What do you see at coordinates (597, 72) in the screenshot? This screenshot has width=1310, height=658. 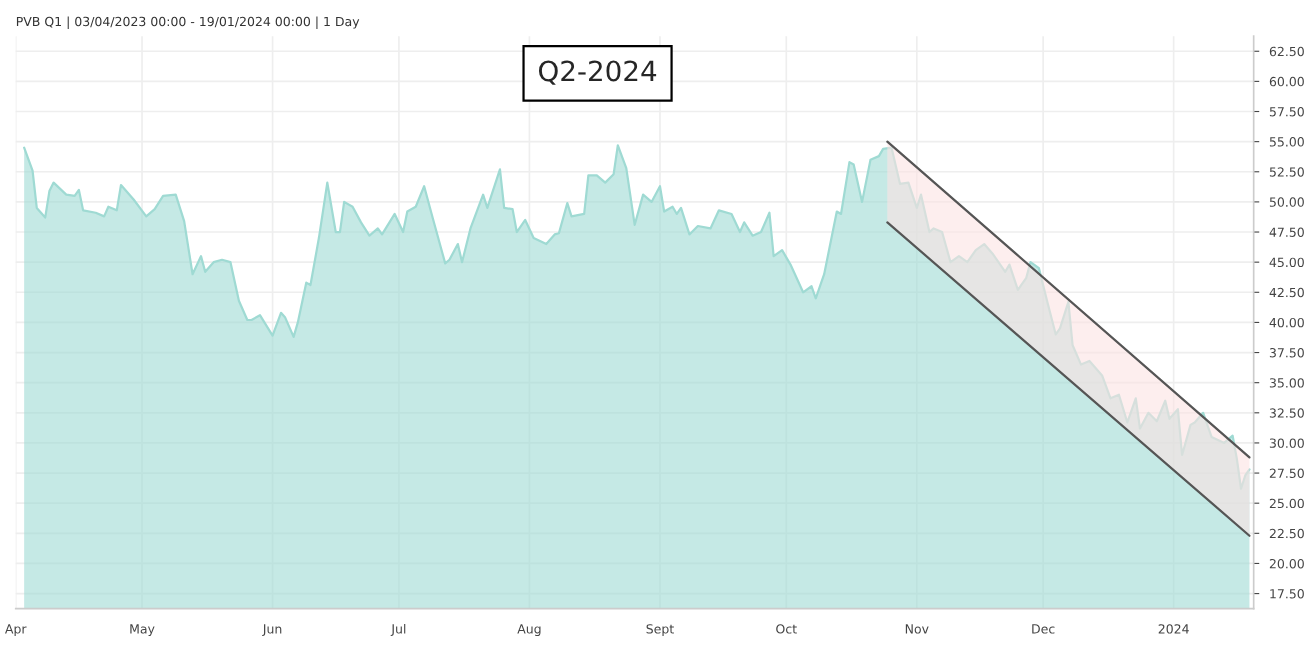 I see `annotation: Q2-2024` at bounding box center [597, 72].